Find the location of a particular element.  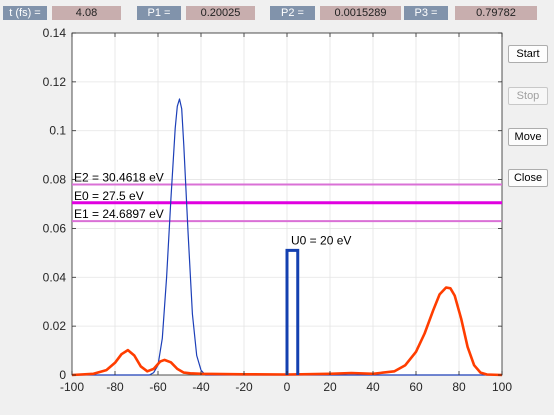

p3-value: 0.79782 is located at coordinates (496, 13).